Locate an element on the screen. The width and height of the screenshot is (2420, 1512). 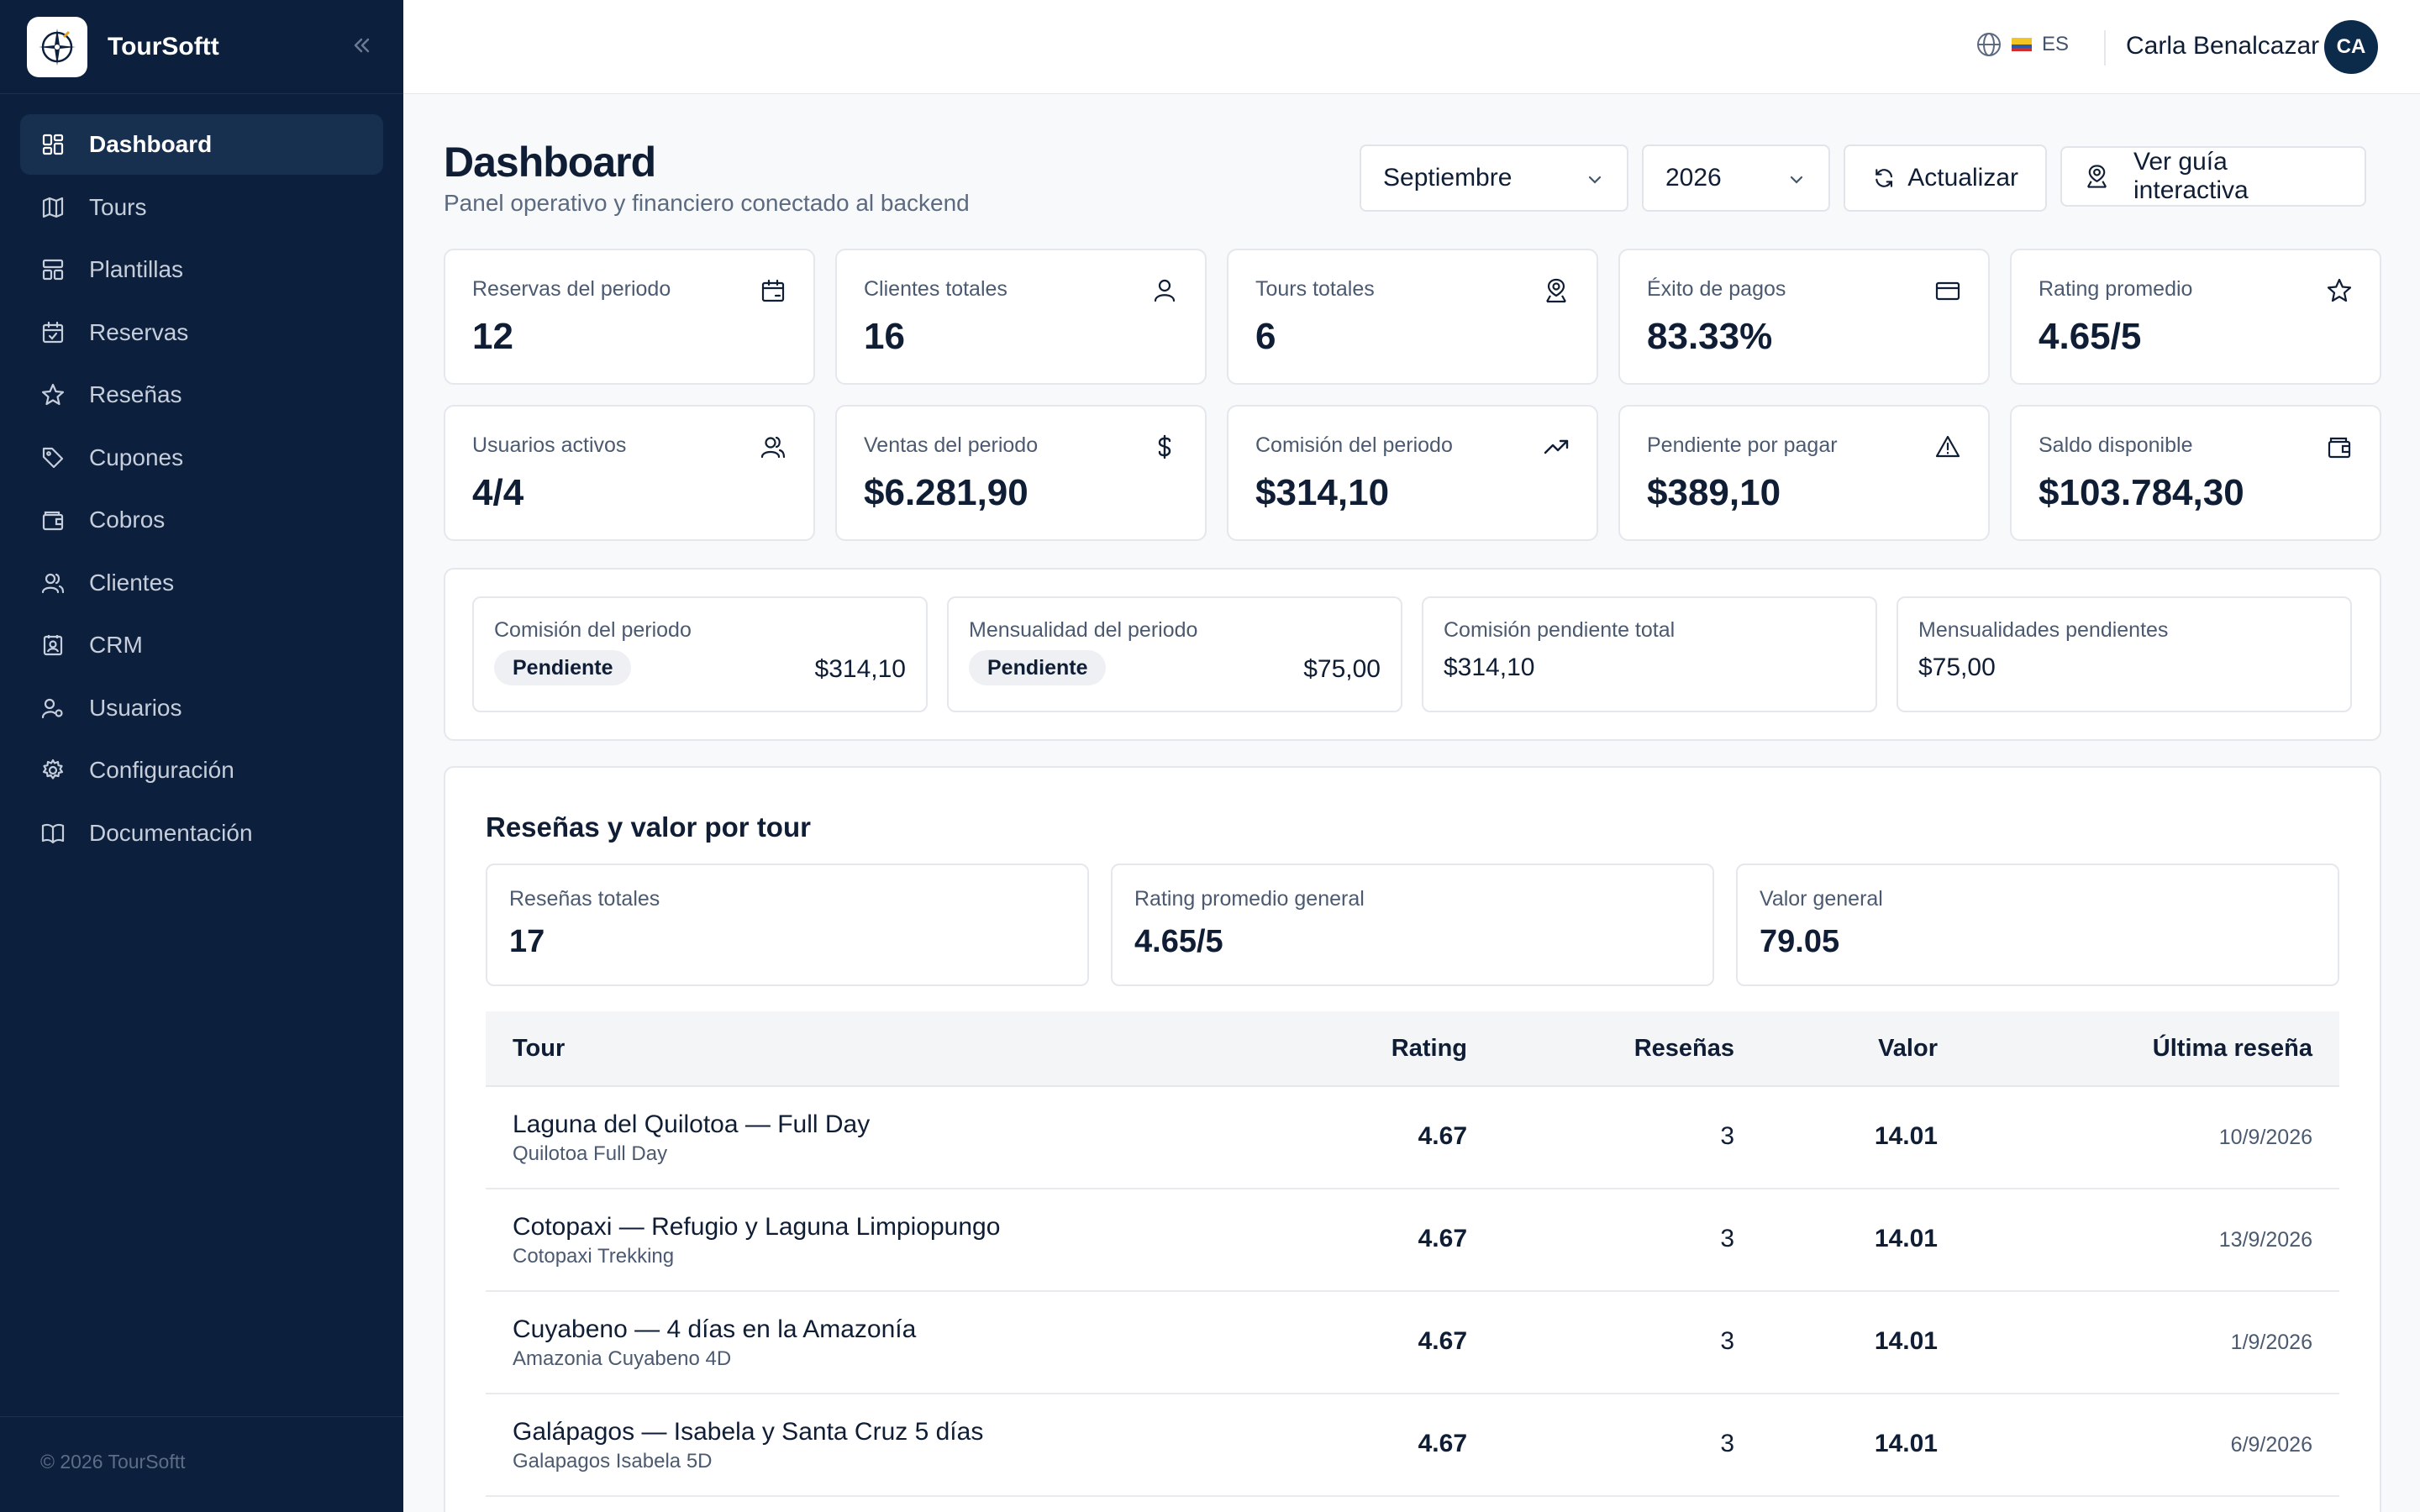
stat-card-clientes: Clientes totales 16 is located at coordinates (1021, 317).